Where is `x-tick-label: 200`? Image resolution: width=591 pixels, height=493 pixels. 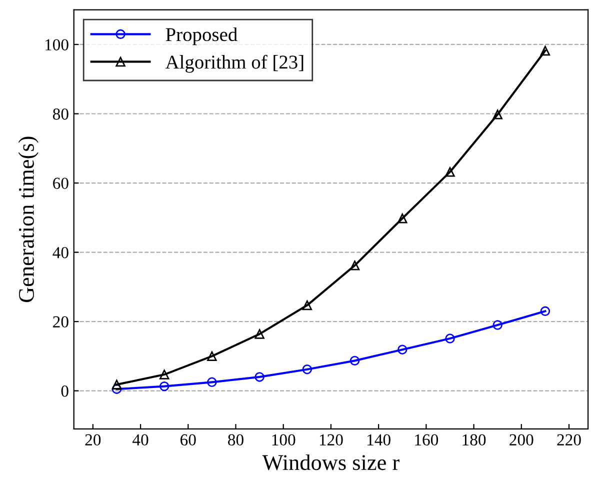
x-tick-label: 200 is located at coordinates (522, 440).